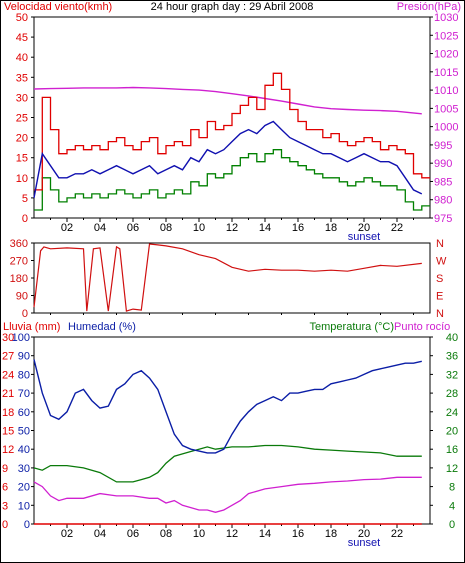 This screenshot has height=563, width=465. Describe the element at coordinates (8, 357) in the screenshot. I see `rain-tick-label: 27` at that location.